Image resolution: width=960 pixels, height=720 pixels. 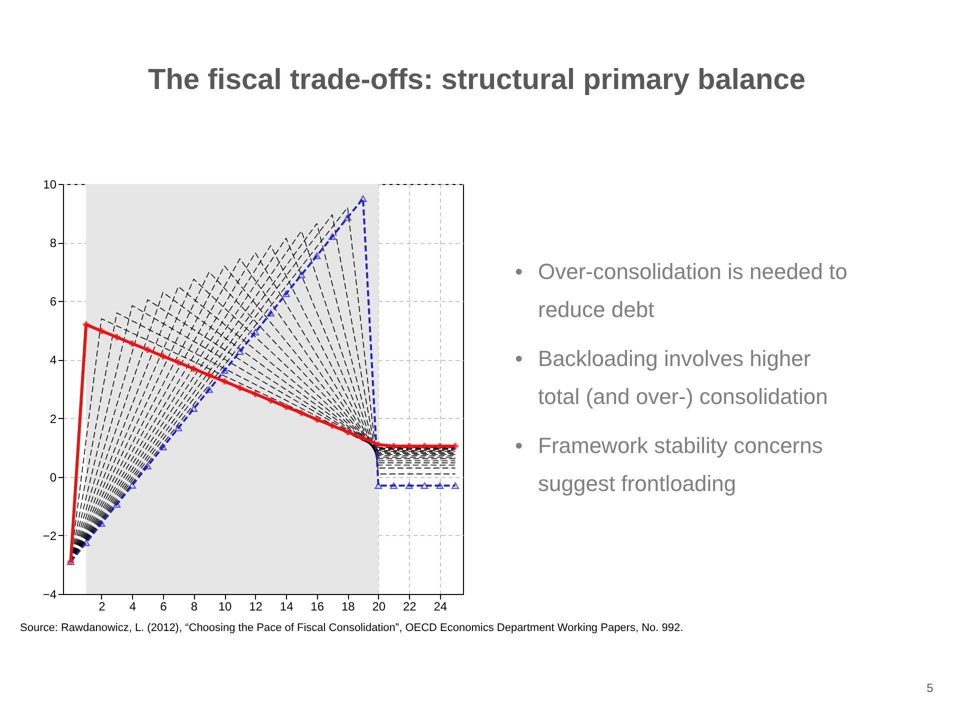 What do you see at coordinates (671, 377) in the screenshot?
I see `text: • Backloading involves higher total (and over-) consolidation` at bounding box center [671, 377].